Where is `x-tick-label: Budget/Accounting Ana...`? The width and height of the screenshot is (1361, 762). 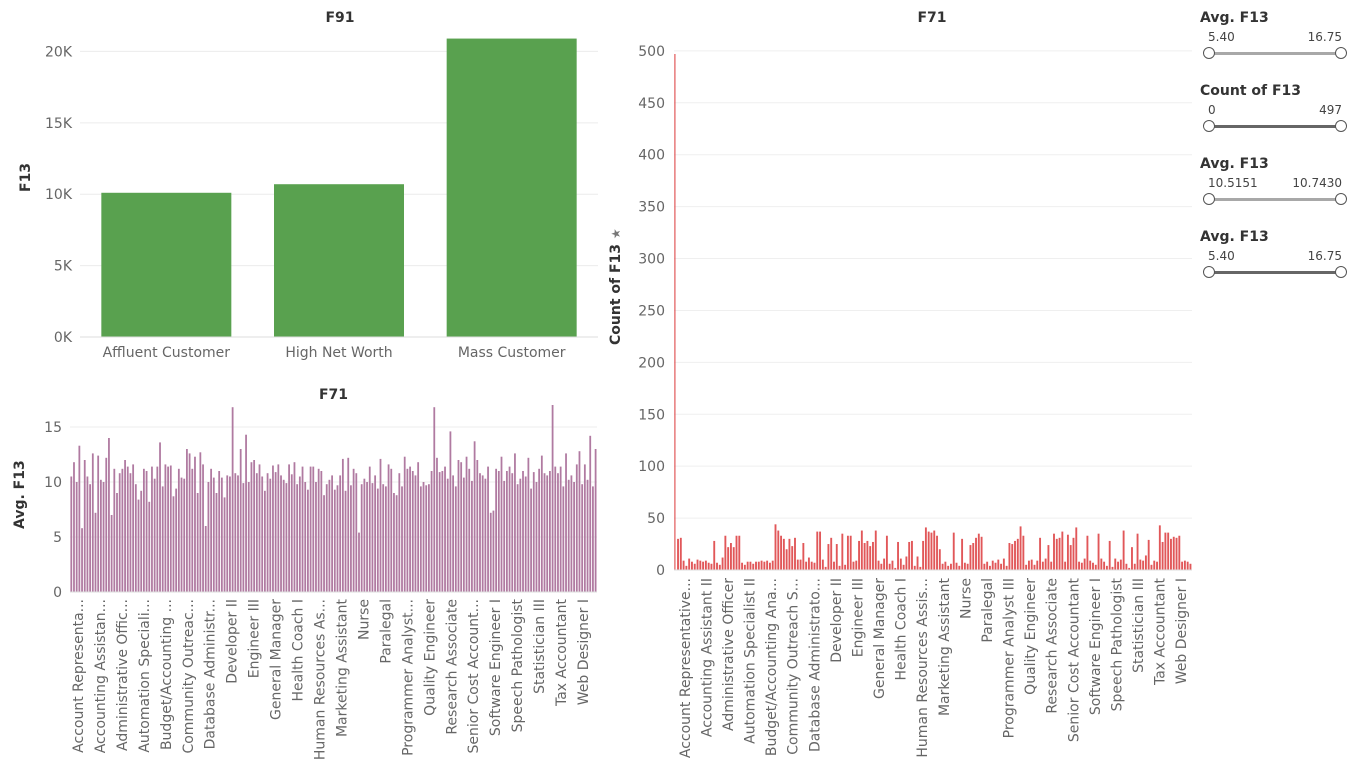
x-tick-label: Budget/Accounting Ana... is located at coordinates (772, 667).